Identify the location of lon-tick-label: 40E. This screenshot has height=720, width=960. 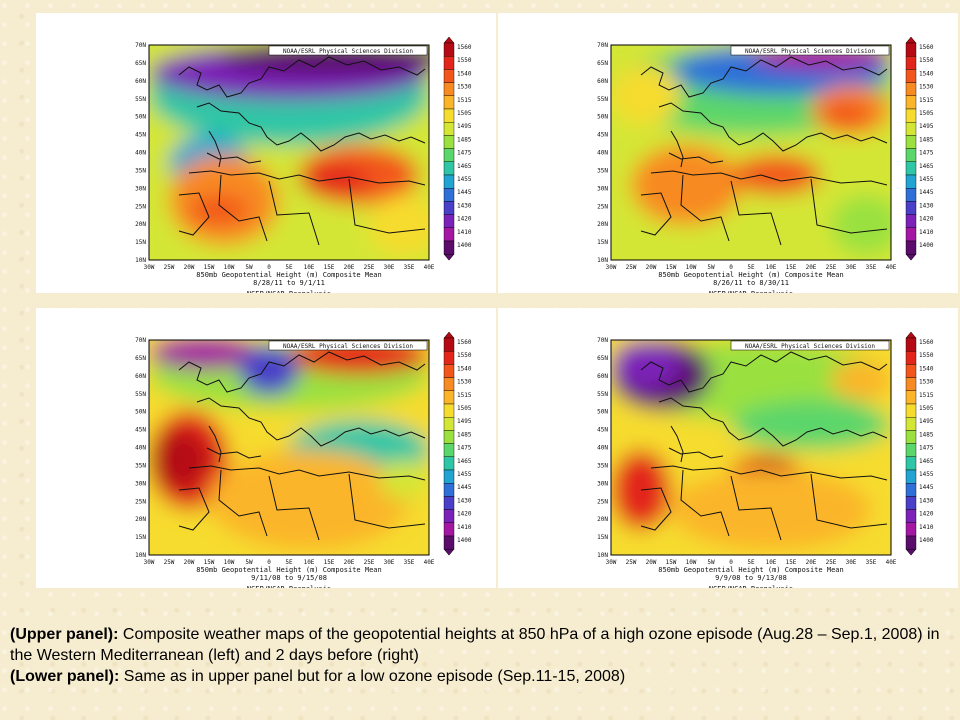
(891, 267).